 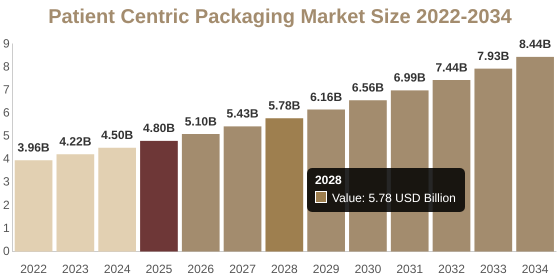 I want to click on annotation: Value: 5.78 USD Billion, so click(x=394, y=198).